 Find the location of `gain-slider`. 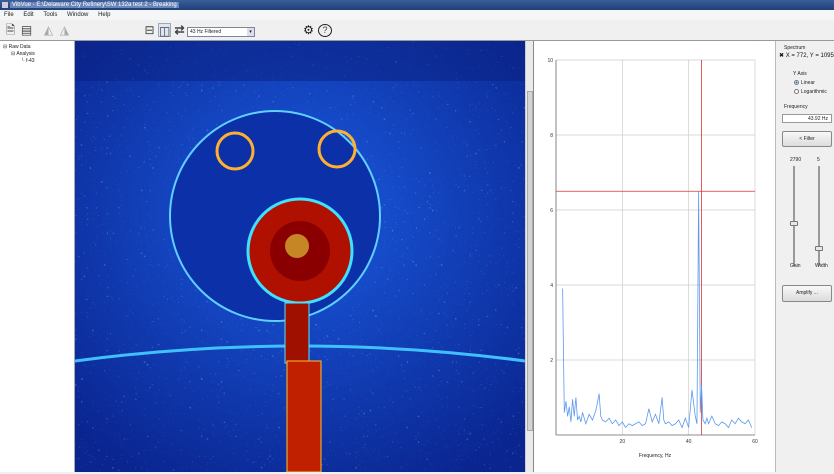

gain-slider is located at coordinates (794, 216).